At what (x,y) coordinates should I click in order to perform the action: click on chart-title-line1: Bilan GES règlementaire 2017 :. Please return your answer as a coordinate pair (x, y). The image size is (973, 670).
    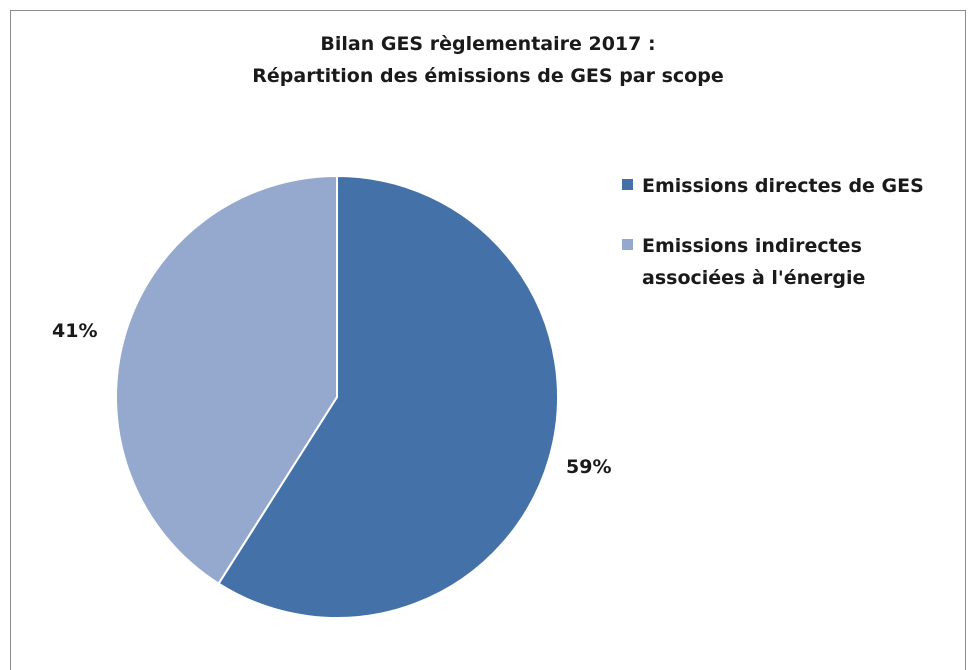
    Looking at the image, I should click on (488, 44).